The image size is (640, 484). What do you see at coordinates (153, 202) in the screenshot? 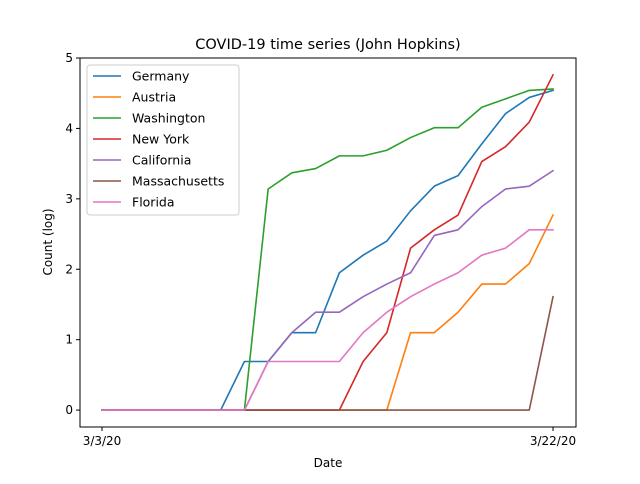
I see `legend-label-florida: Florida` at bounding box center [153, 202].